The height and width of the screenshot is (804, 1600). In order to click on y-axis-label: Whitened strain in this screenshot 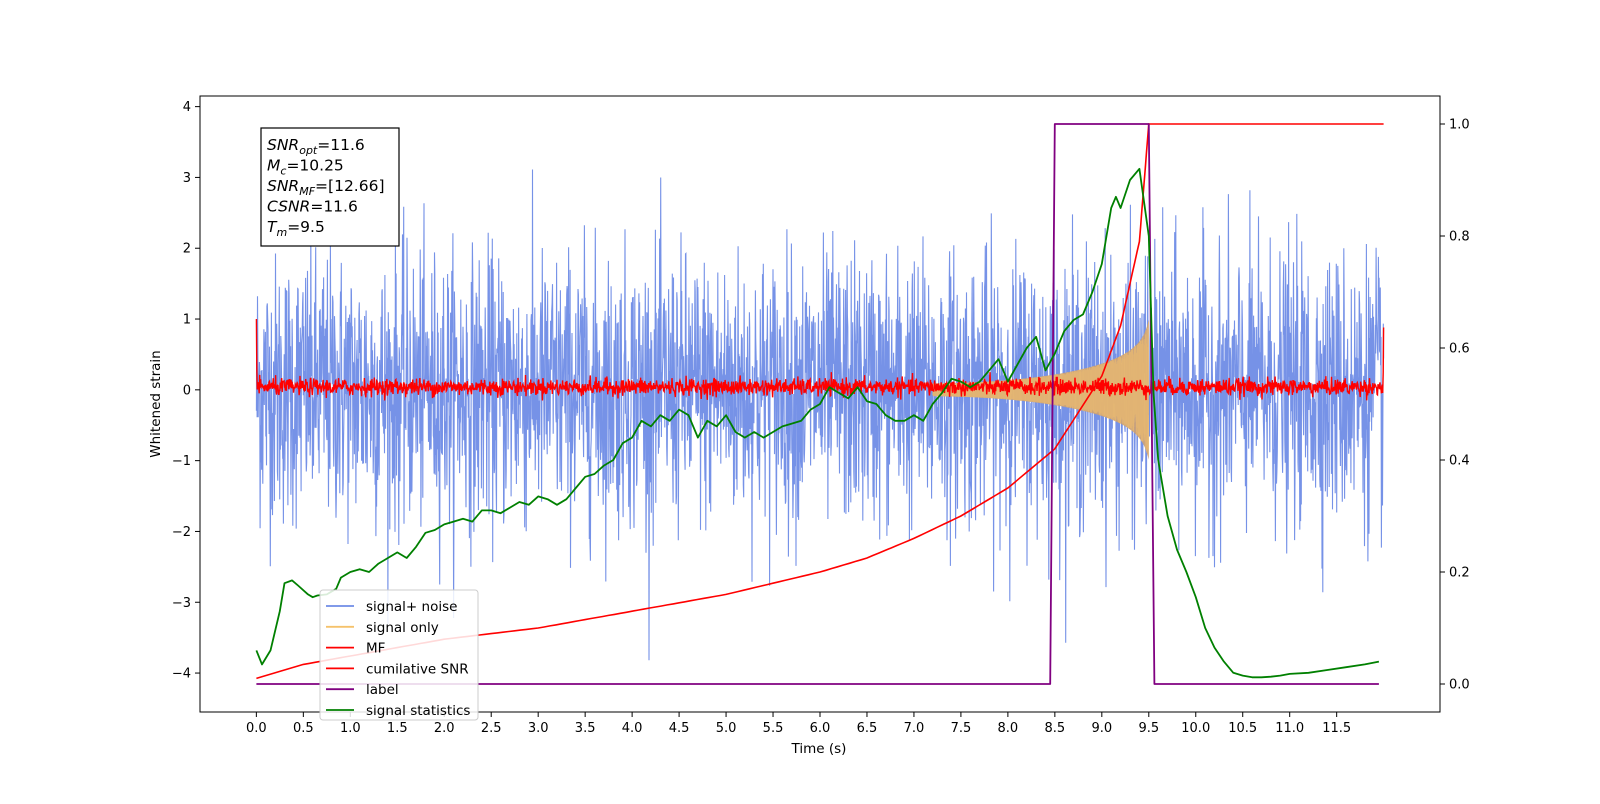, I will do `click(156, 403)`.